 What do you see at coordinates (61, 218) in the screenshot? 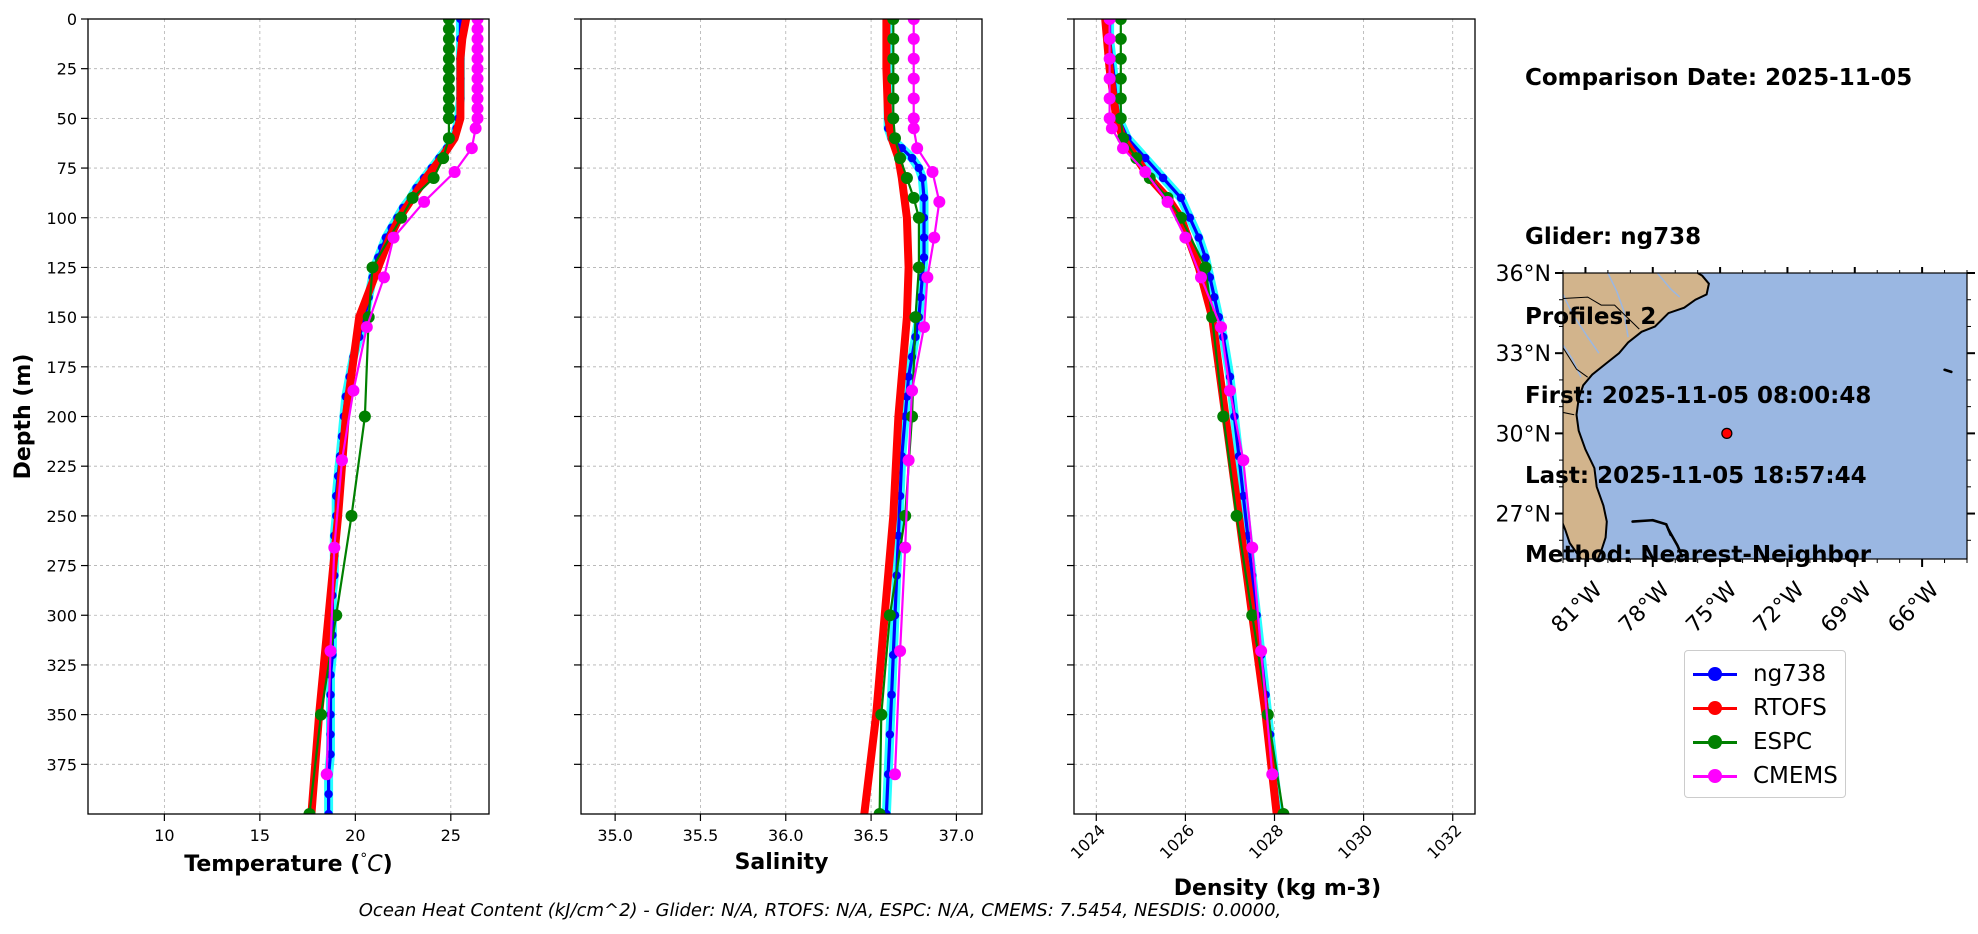
I see `y-tick-label: 100` at bounding box center [61, 218].